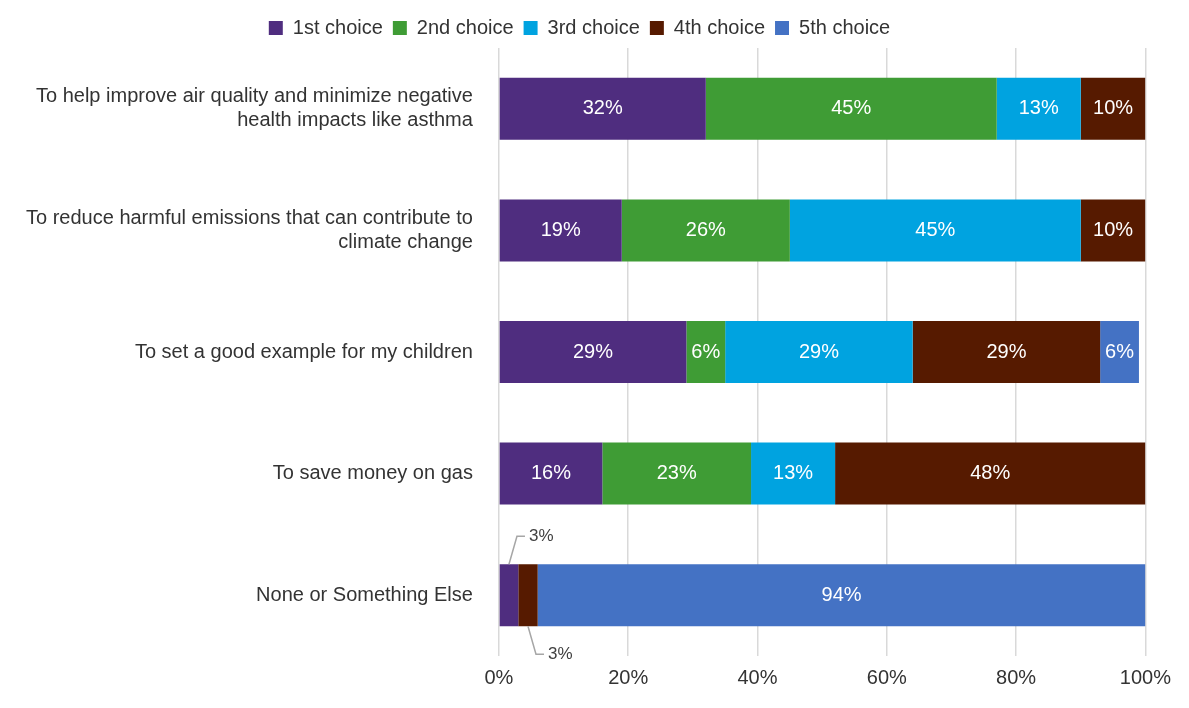 This screenshot has width=1189, height=708. What do you see at coordinates (887, 676) in the screenshot?
I see `x-tick-label: 60%` at bounding box center [887, 676].